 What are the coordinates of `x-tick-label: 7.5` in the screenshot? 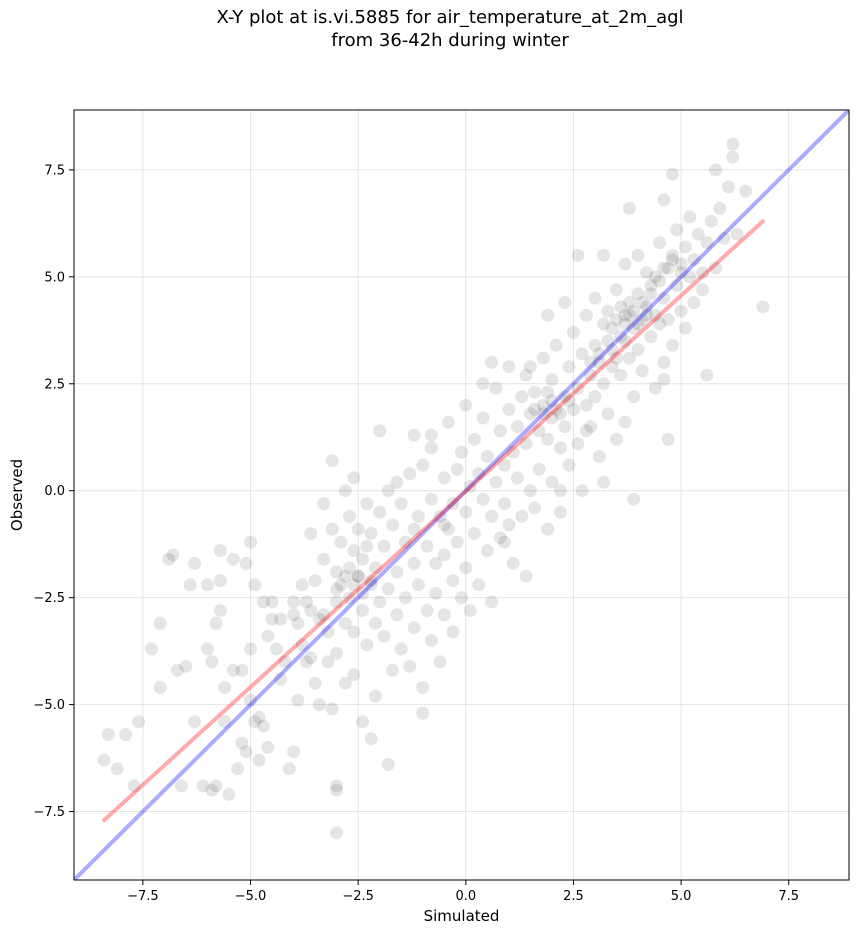 It's located at (788, 896).